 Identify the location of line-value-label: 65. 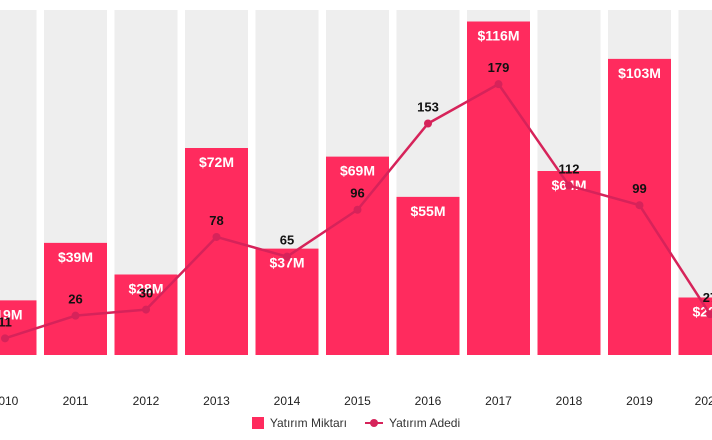
(287, 240).